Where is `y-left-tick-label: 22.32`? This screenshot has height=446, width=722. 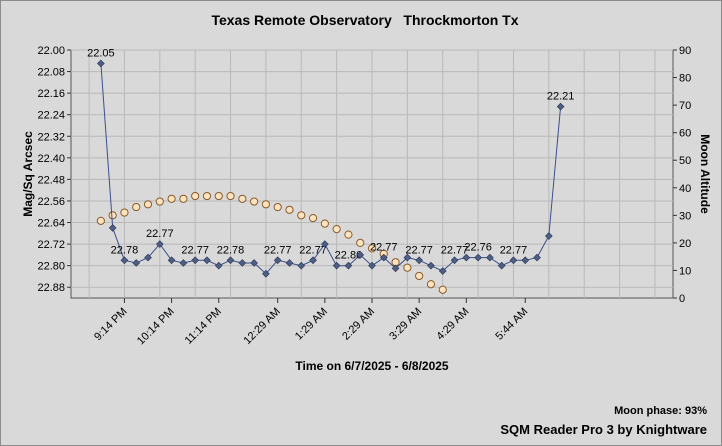 y-left-tick-label: 22.32 is located at coordinates (51, 137).